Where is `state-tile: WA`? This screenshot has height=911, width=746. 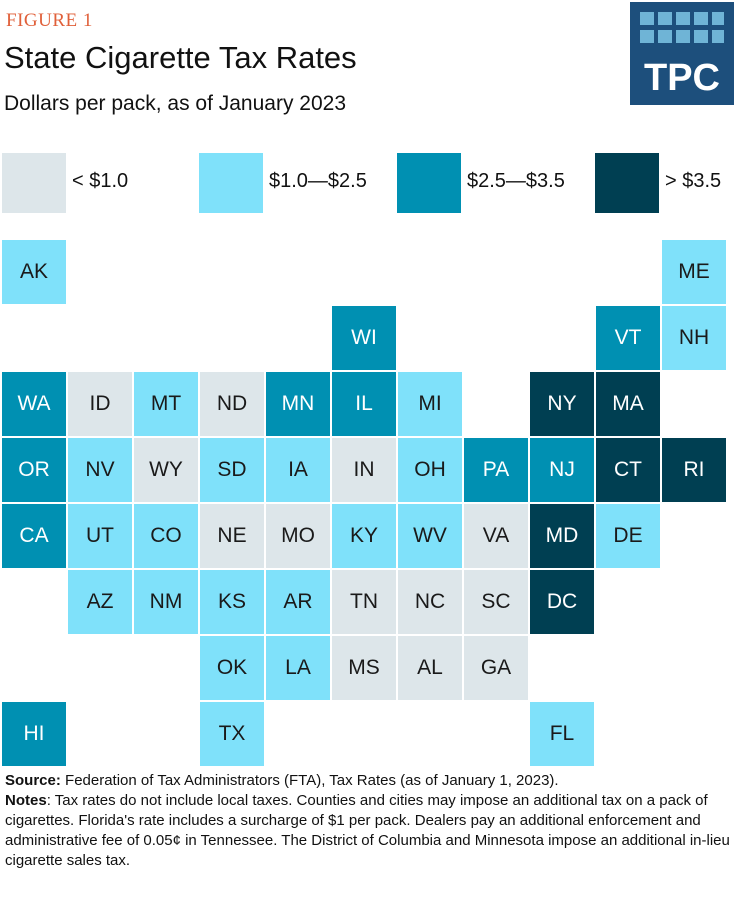
state-tile: WA is located at coordinates (34, 404).